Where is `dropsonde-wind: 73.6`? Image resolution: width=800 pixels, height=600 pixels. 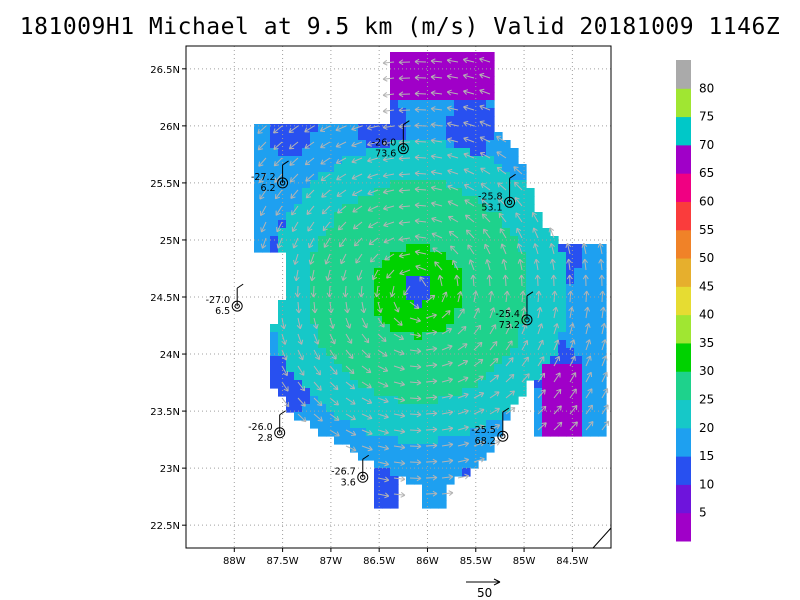
dropsonde-wind: 73.6 is located at coordinates (385, 154).